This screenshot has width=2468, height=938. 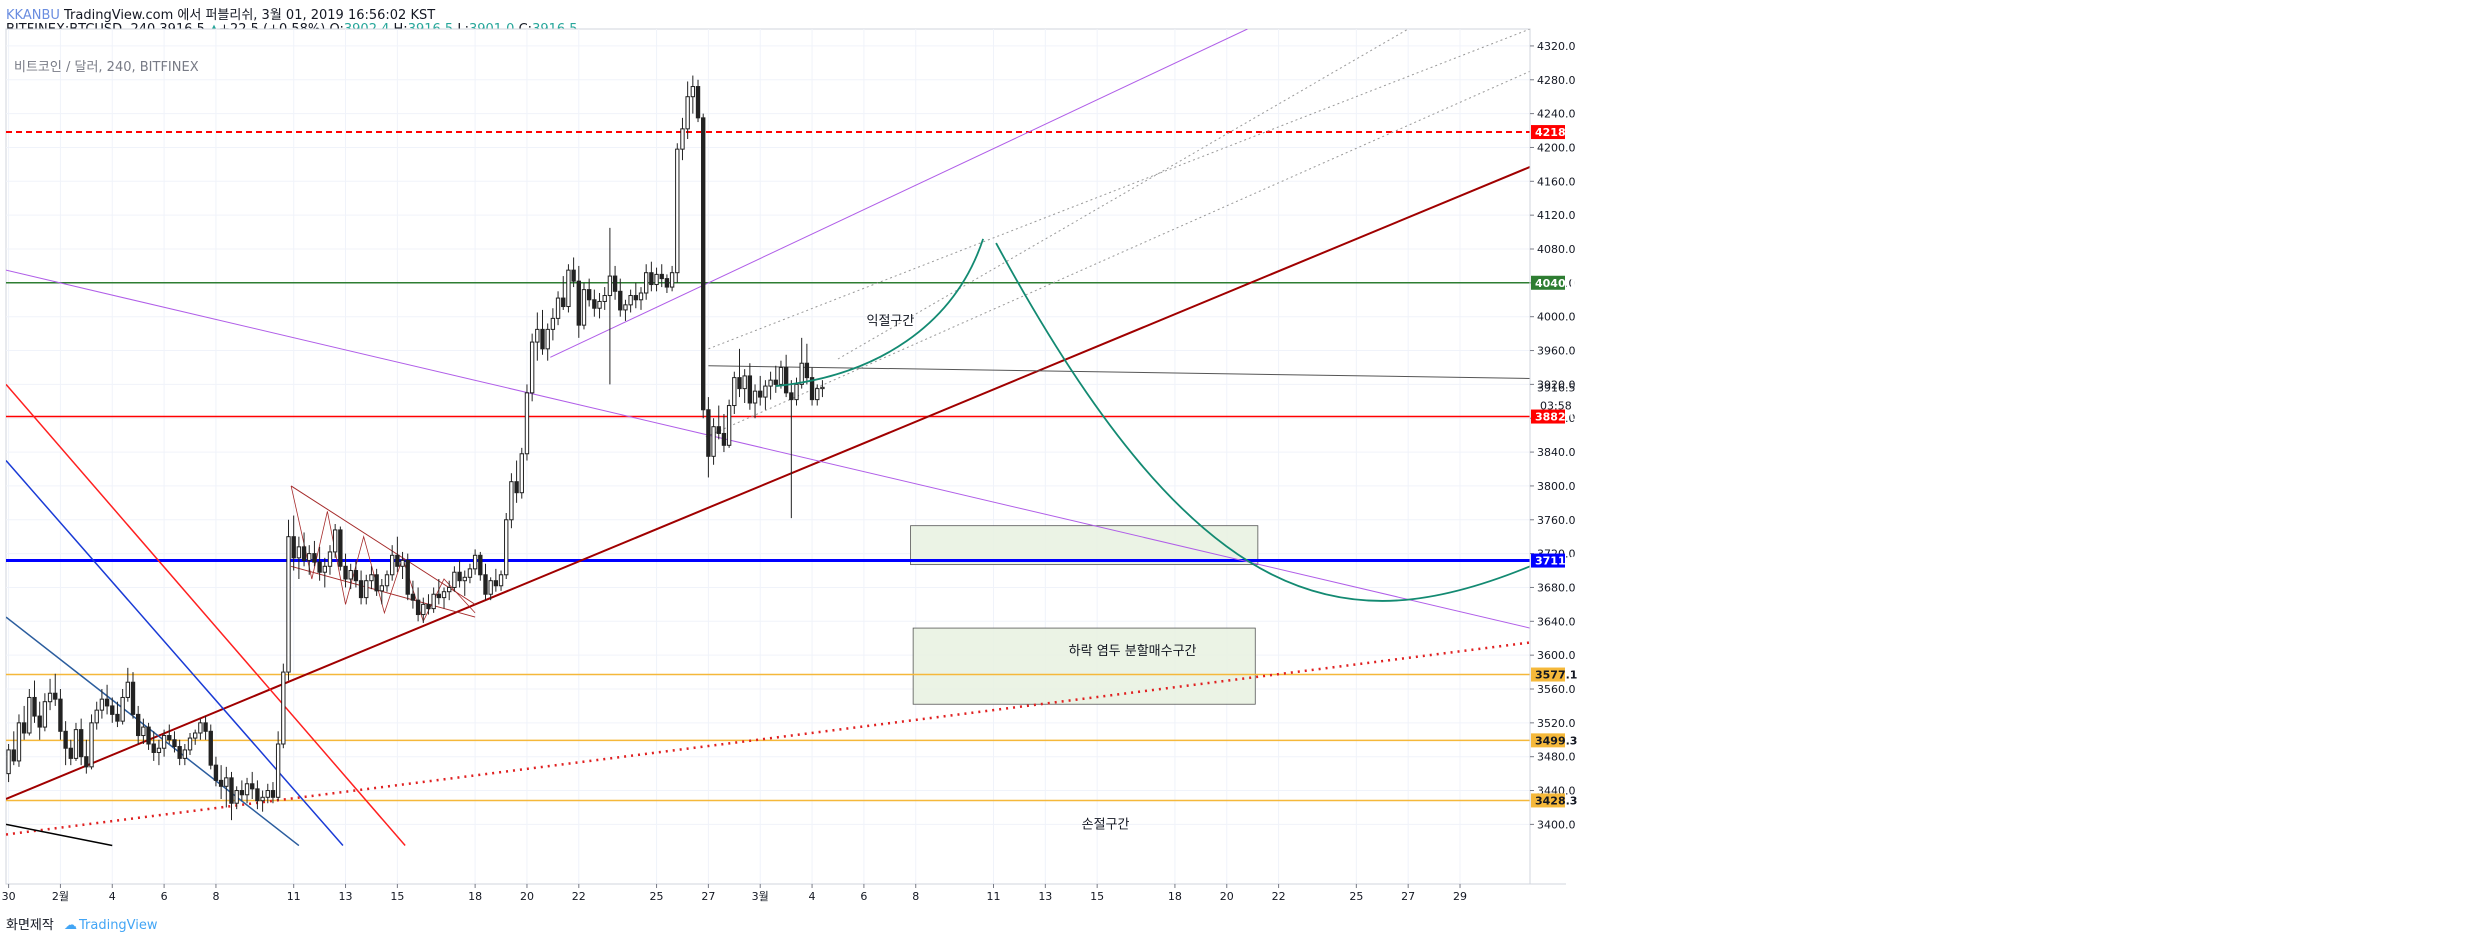 What do you see at coordinates (1556, 80) in the screenshot?
I see `price-axis-label: 4280.0` at bounding box center [1556, 80].